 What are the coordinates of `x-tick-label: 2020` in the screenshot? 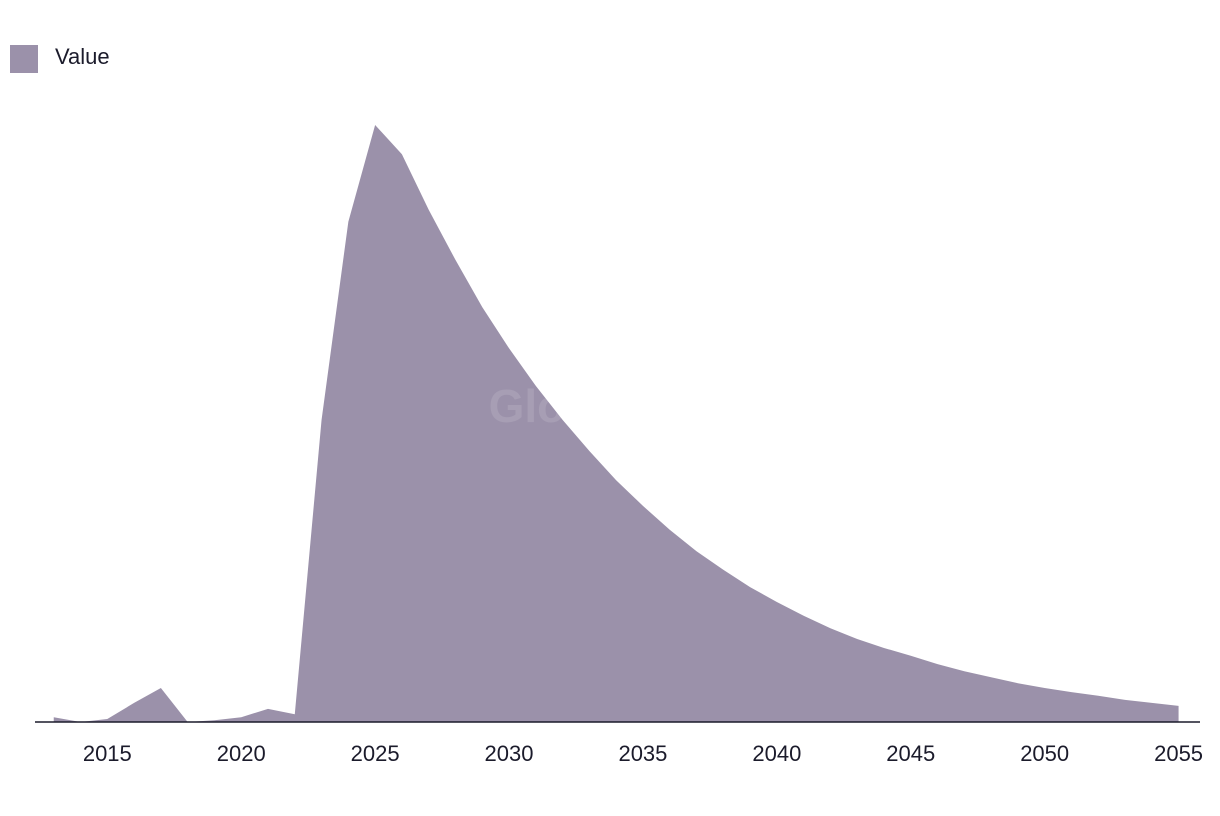 It's located at (241, 753).